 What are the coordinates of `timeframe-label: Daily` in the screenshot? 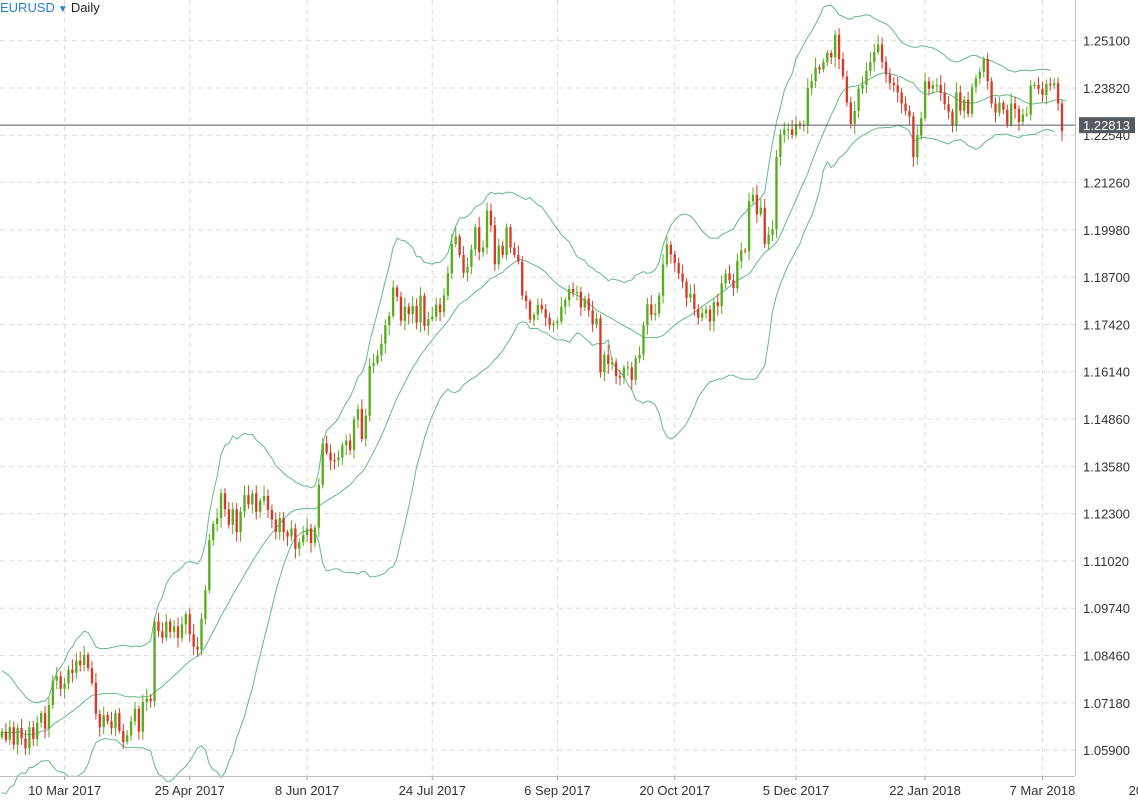 It's located at (85, 7).